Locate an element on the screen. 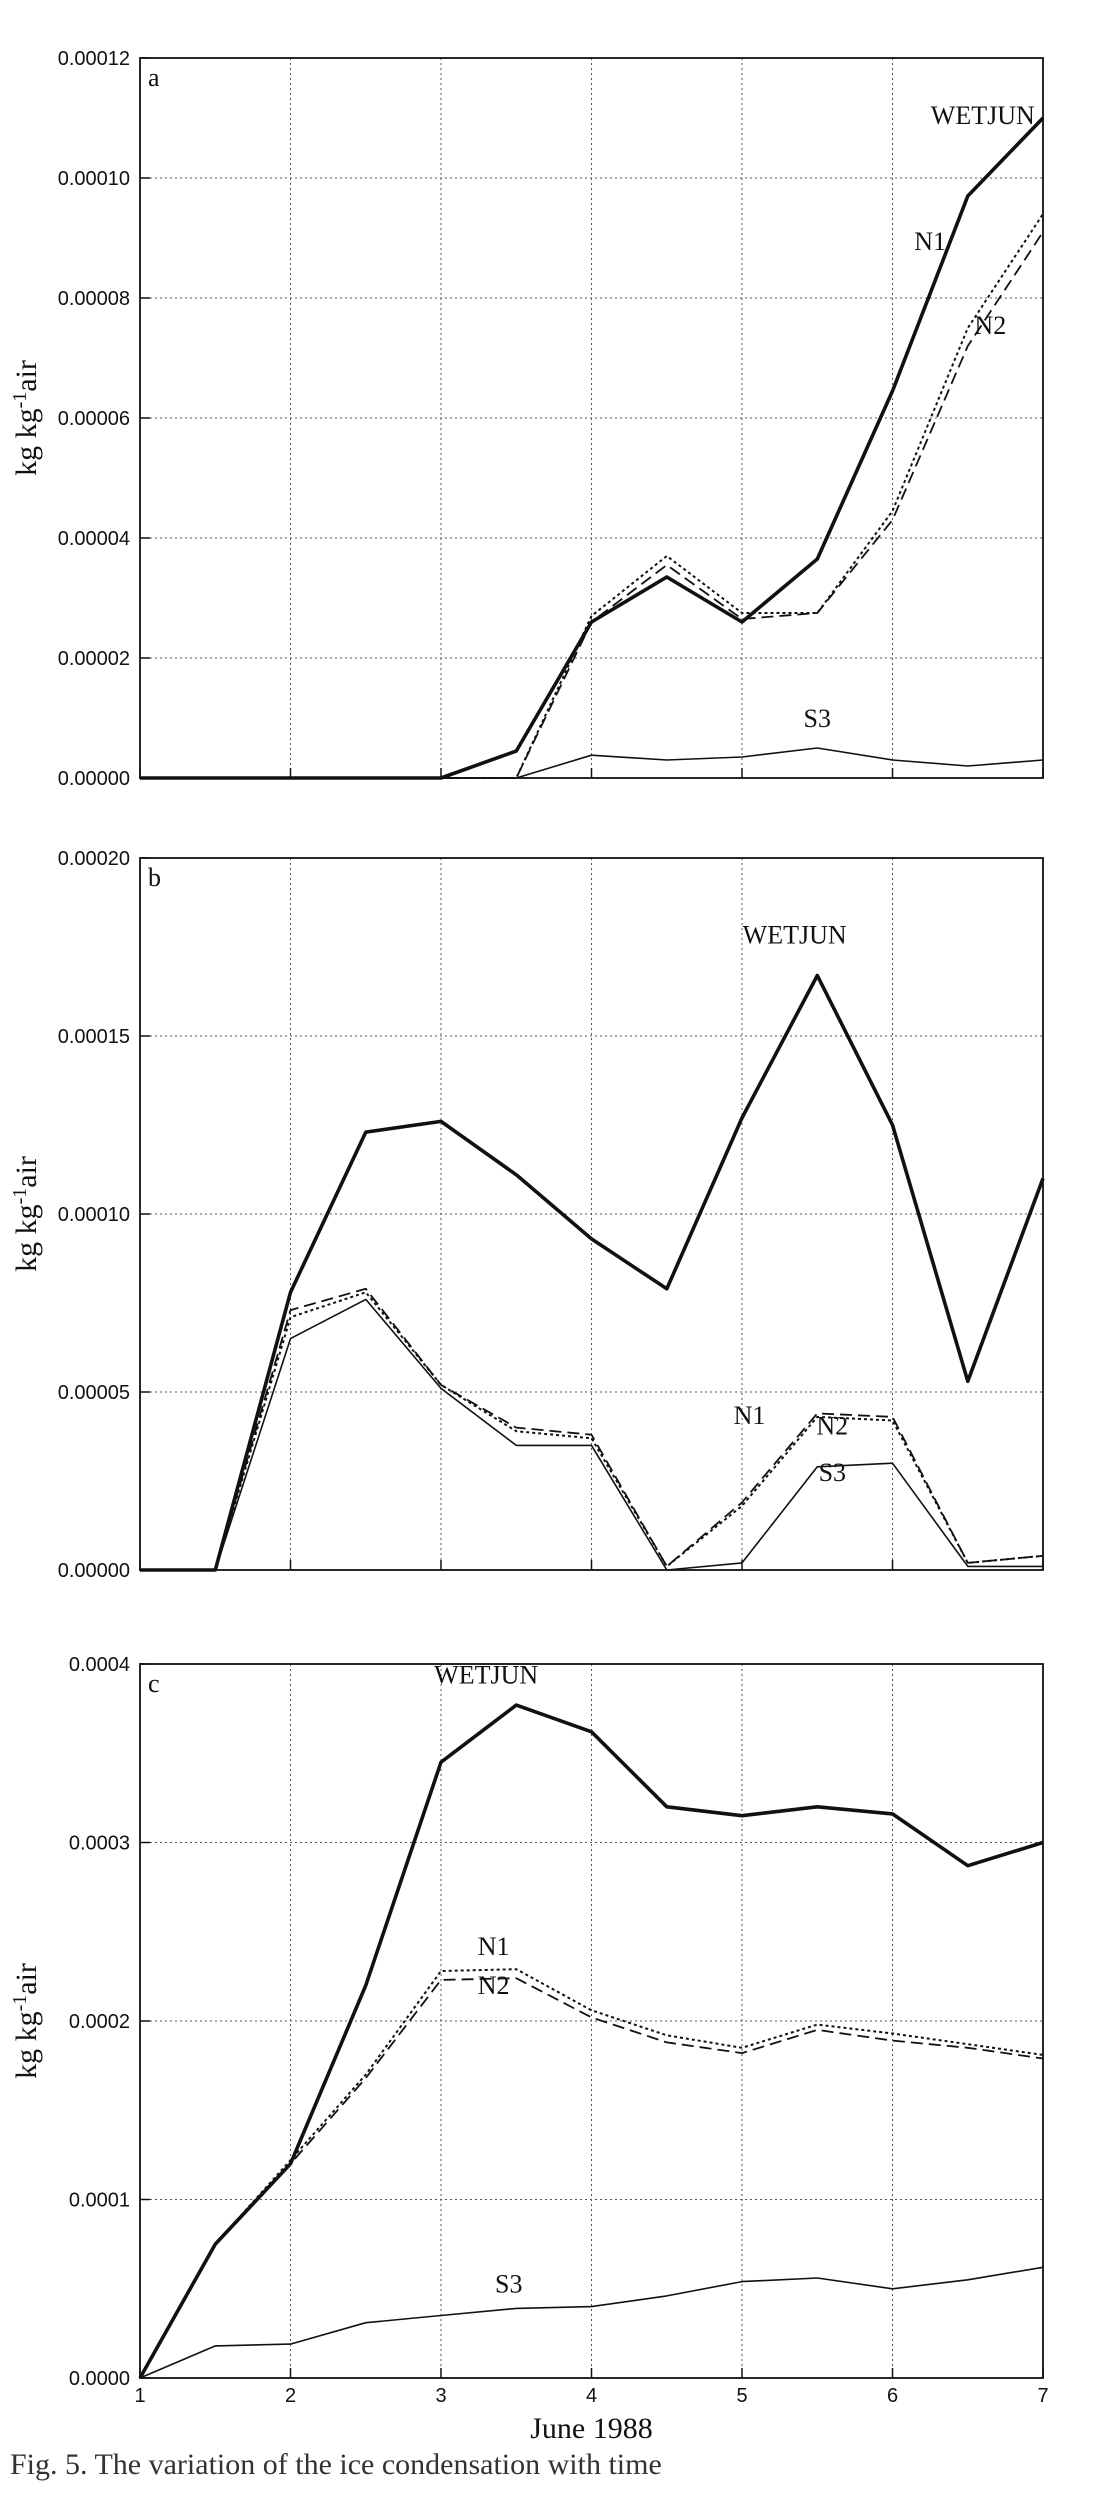 This screenshot has height=2494, width=1120. x-tick-label: 7 is located at coordinates (1042, 2396).